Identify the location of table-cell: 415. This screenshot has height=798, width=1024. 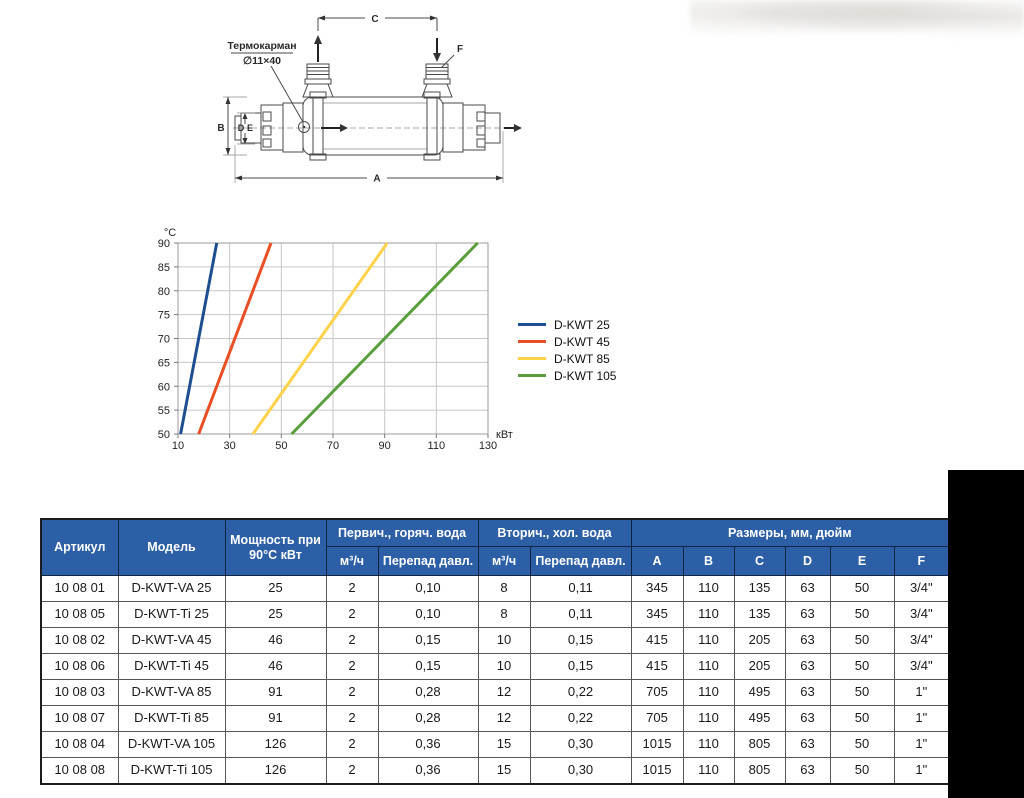
(657, 640).